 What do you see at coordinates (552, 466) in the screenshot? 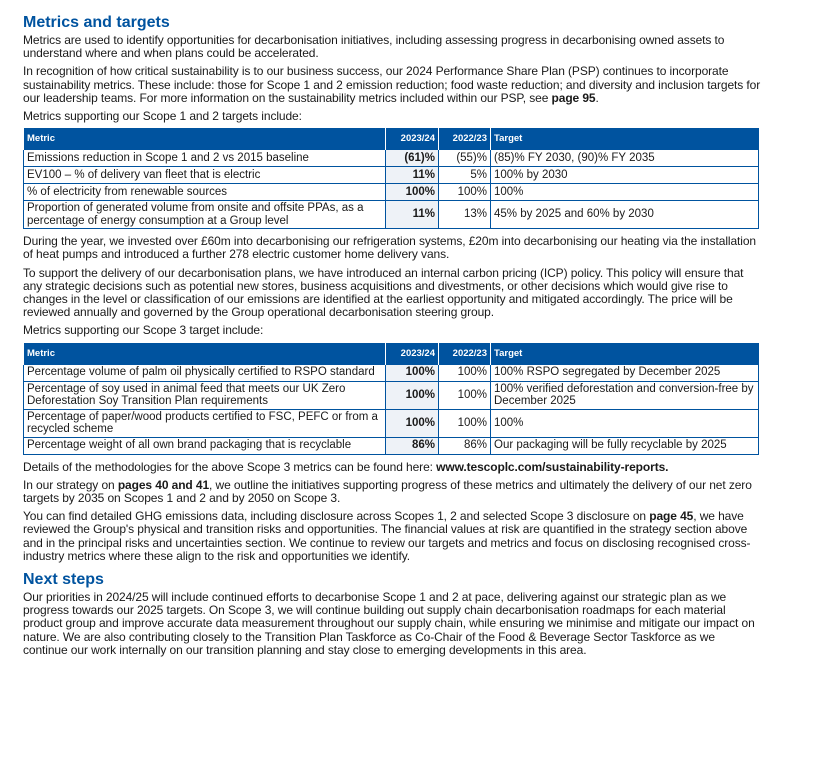
I see `sustainability-reports-link: www.tescoplc.com/sustainability-reports.` at bounding box center [552, 466].